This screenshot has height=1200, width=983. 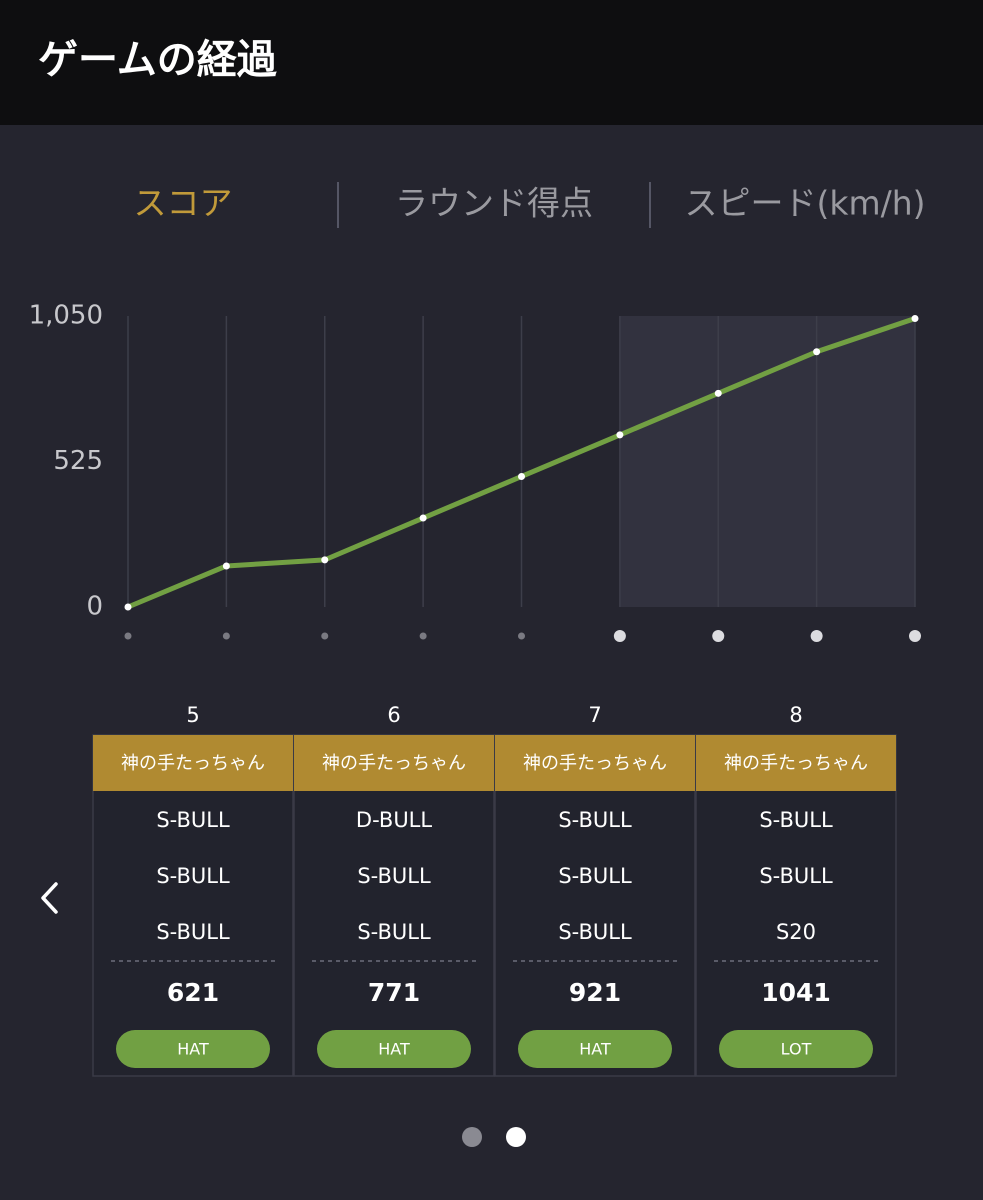 I want to click on round-score: 921, so click(x=595, y=992).